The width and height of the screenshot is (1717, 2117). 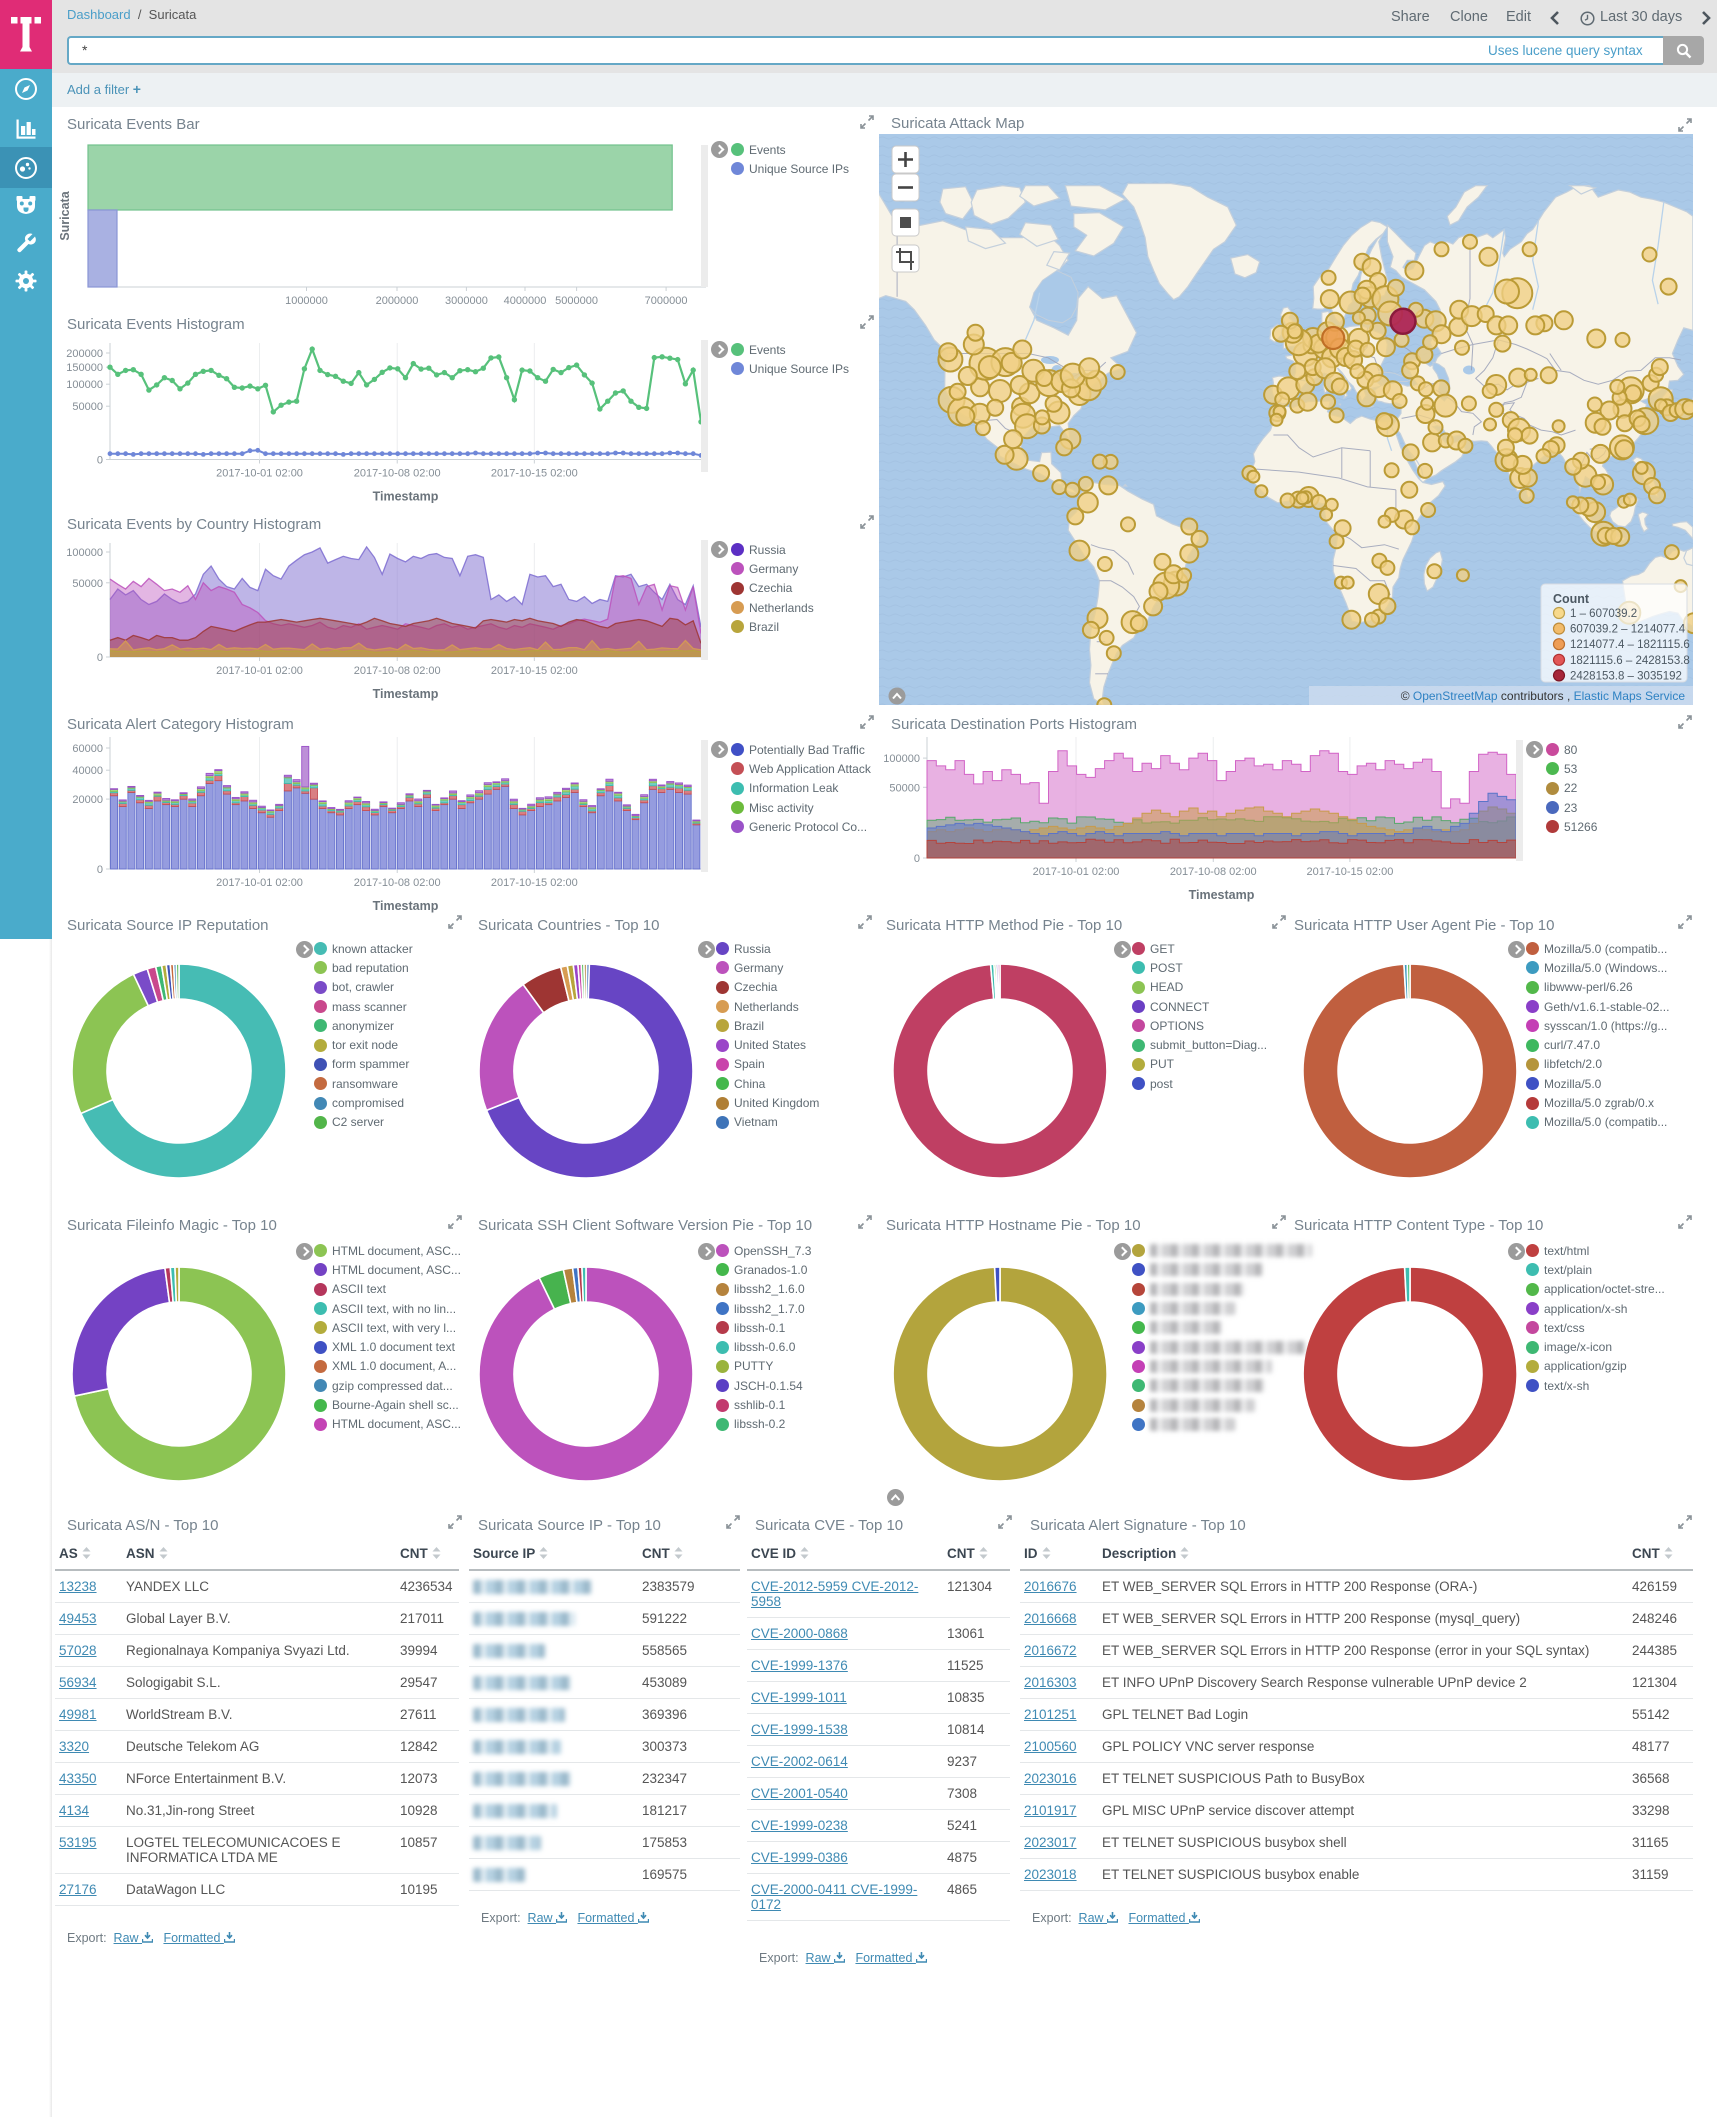 What do you see at coordinates (397, 301) in the screenshot?
I see `svg-text: 2000000` at bounding box center [397, 301].